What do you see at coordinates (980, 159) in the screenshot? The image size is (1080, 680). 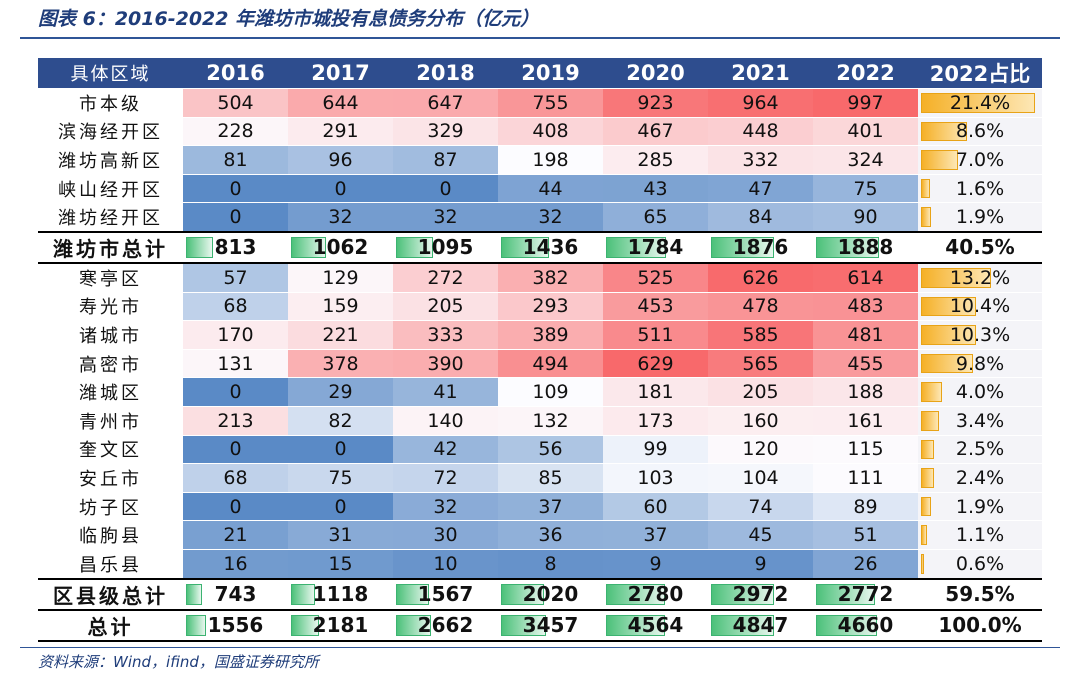 I see `cell-text: 7.0%` at bounding box center [980, 159].